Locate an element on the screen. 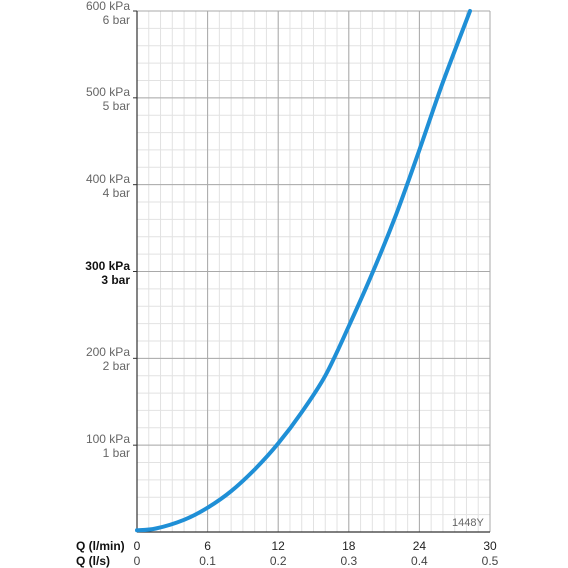  x-tick-label-secondary: 0 is located at coordinates (137, 561).